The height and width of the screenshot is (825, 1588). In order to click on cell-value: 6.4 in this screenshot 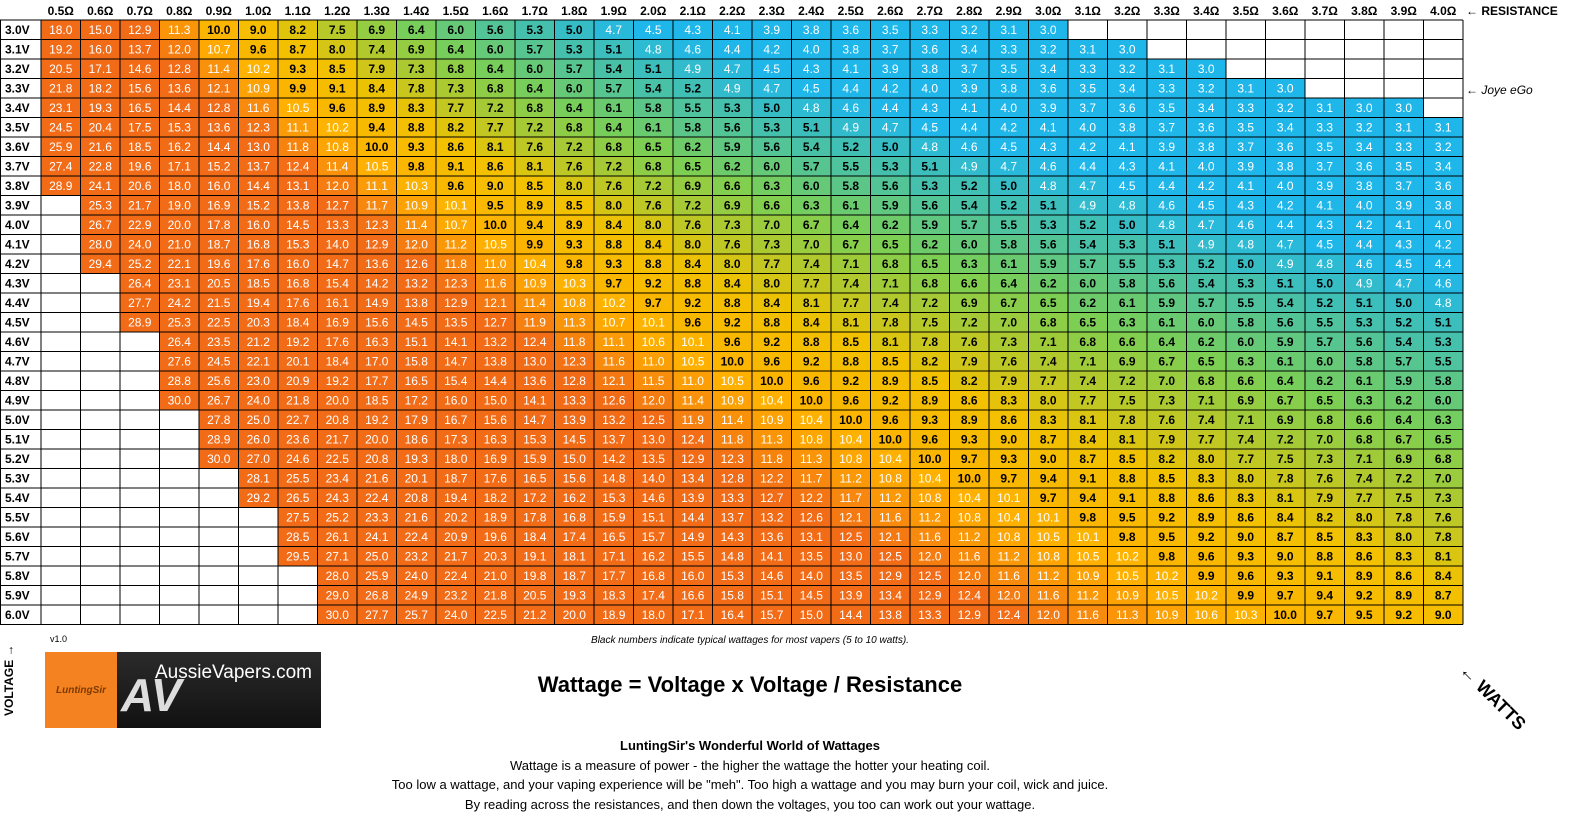, I will do `click(455, 49)`.